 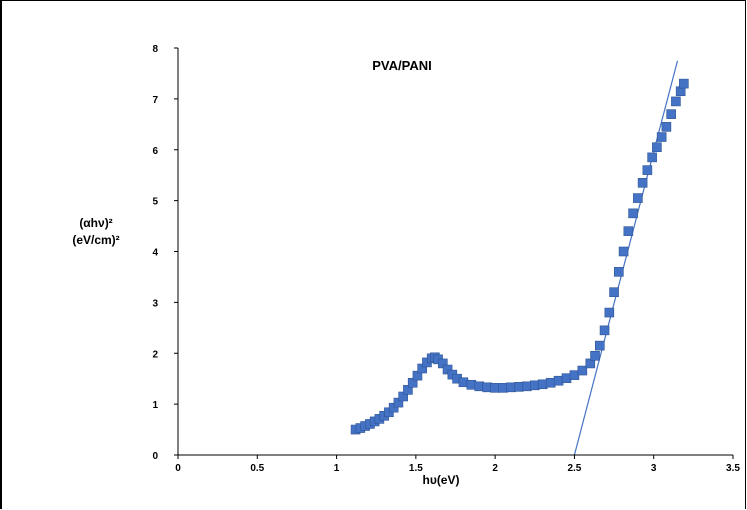 What do you see at coordinates (155, 354) in the screenshot?
I see `y-tick-label: 2` at bounding box center [155, 354].